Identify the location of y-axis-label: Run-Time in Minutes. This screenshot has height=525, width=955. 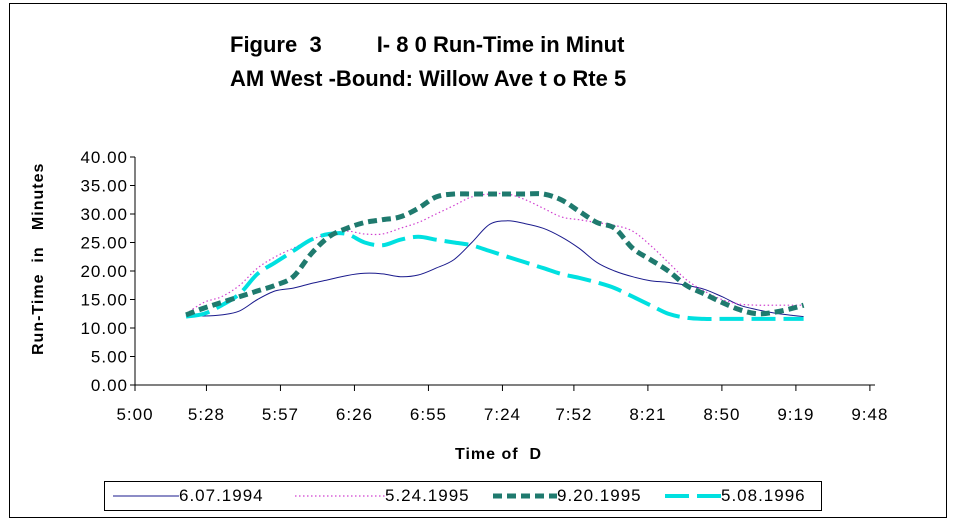
(38, 258).